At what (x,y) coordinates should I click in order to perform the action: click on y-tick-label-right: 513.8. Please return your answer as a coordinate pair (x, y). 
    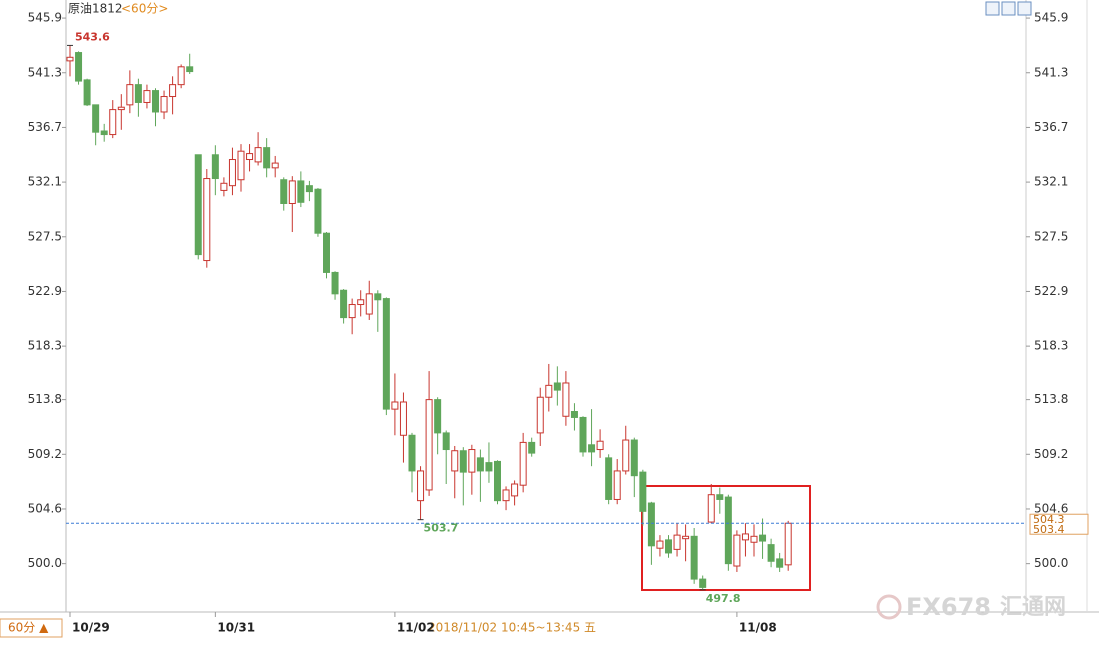
    Looking at the image, I should click on (1051, 399).